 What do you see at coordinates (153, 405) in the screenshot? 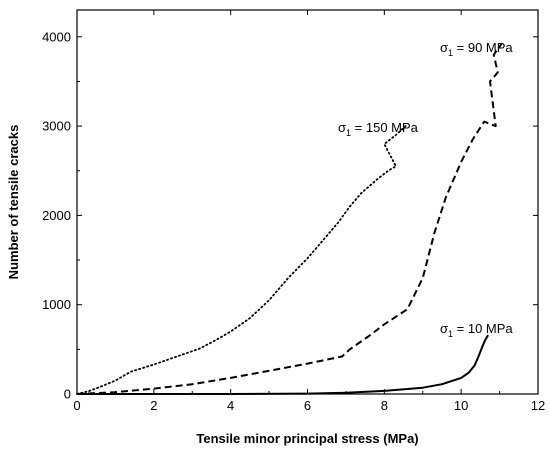
I see `x-tick-label: 2` at bounding box center [153, 405].